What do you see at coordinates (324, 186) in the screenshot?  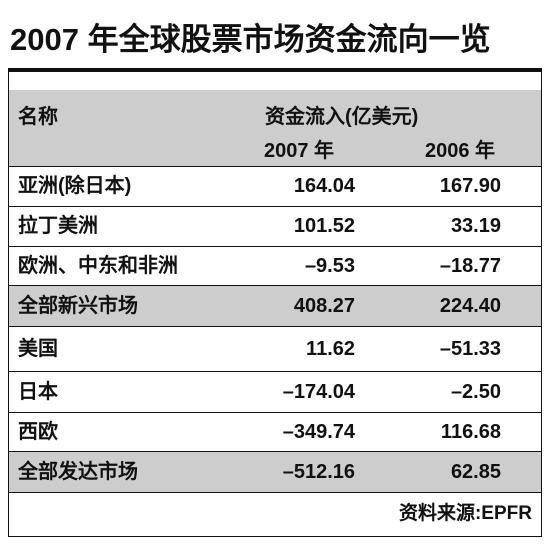 I see `row-value: 164.04` at bounding box center [324, 186].